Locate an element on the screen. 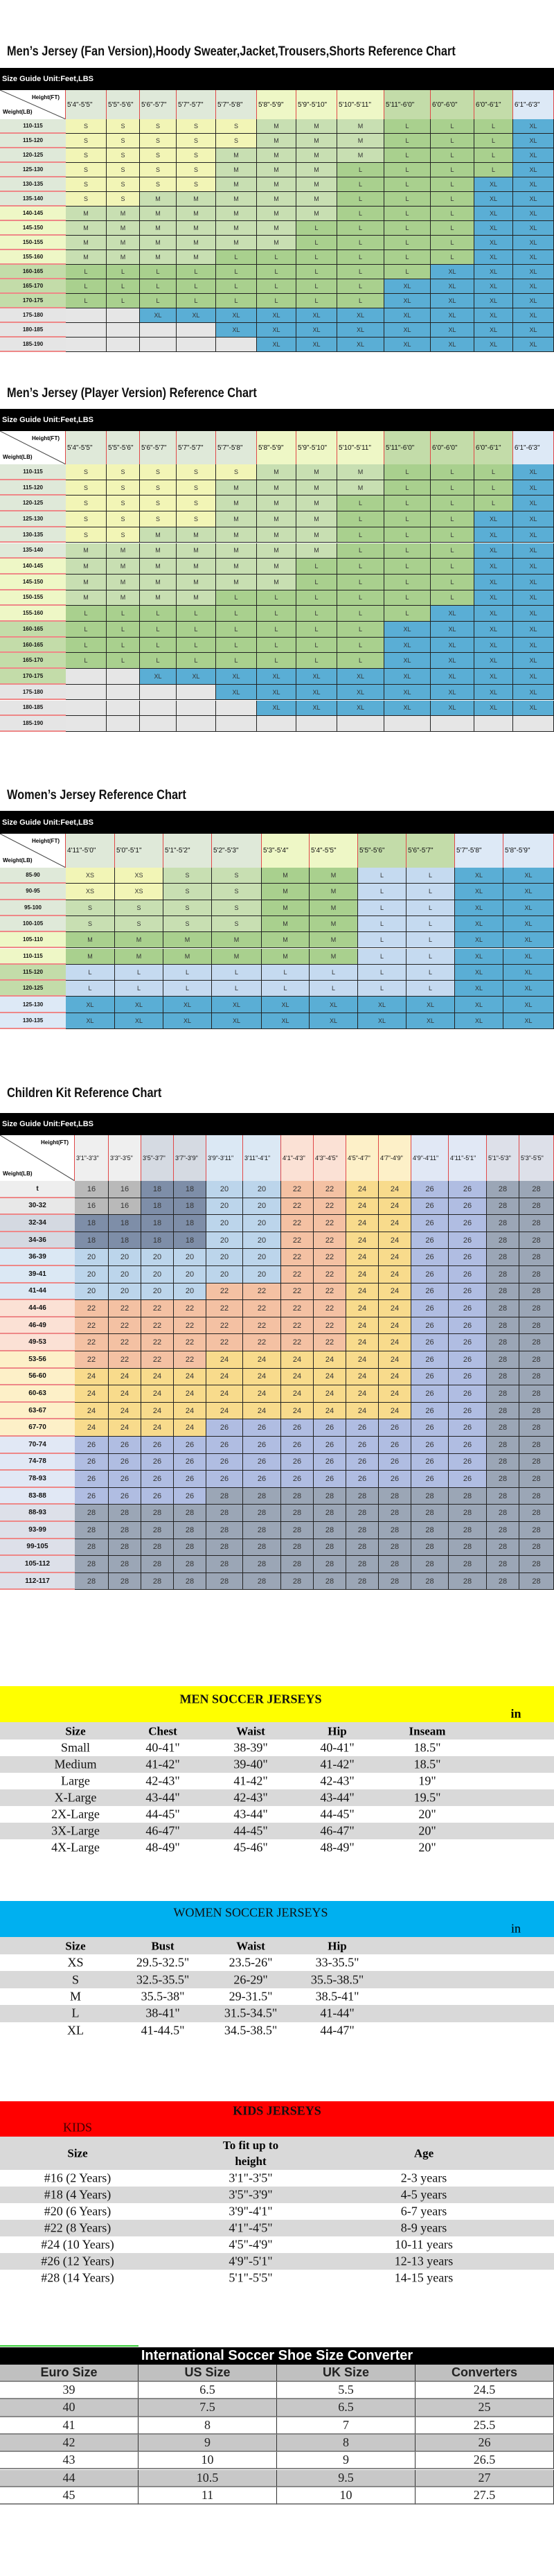 Image resolution: width=554 pixels, height=2576 pixels. women-weight-label: 100-105 is located at coordinates (33, 924).